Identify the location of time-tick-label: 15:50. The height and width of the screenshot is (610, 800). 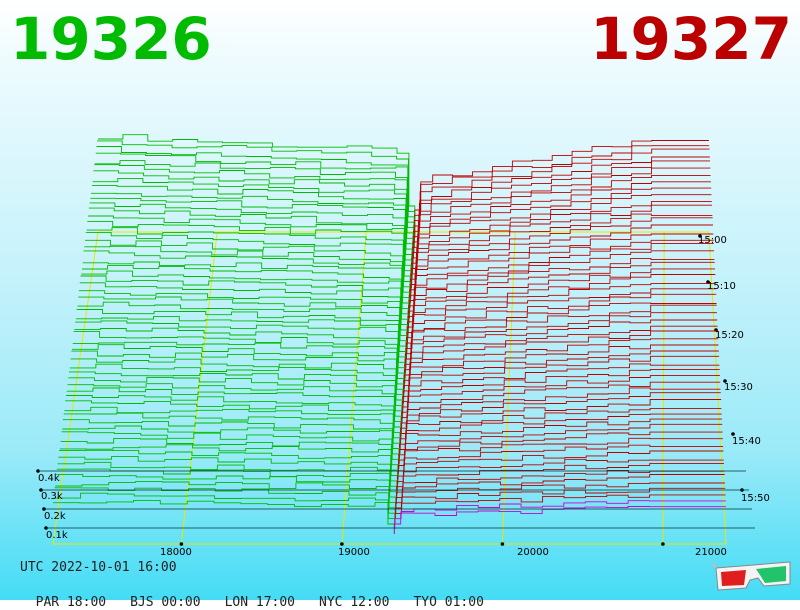
(755, 498).